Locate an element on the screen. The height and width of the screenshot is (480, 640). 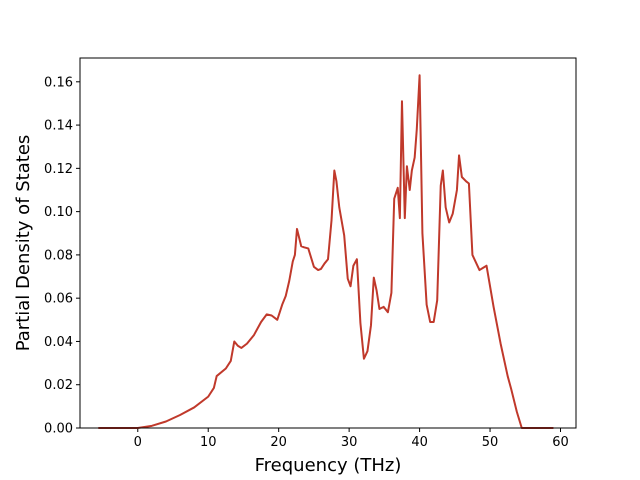
x-tick-label: 40 is located at coordinates (419, 442).